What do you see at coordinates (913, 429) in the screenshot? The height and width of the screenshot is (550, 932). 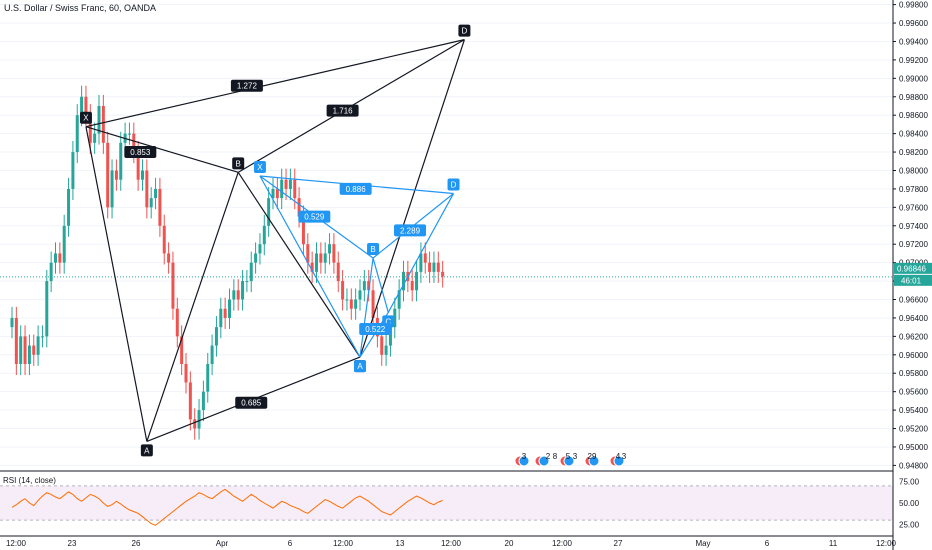 I see `y-tick-label: 0.95200` at bounding box center [913, 429].